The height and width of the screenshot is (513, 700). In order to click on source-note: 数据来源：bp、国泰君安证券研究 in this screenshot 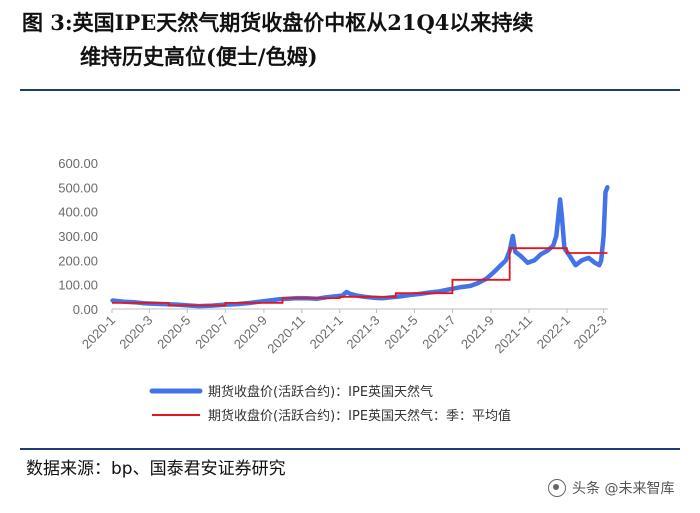, I will do `click(156, 469)`.